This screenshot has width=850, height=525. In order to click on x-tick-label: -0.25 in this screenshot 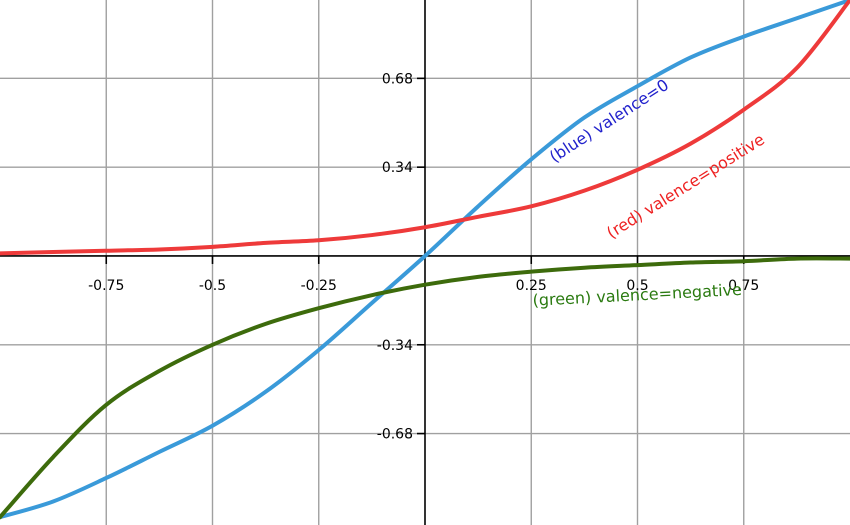, I will do `click(319, 286)`.